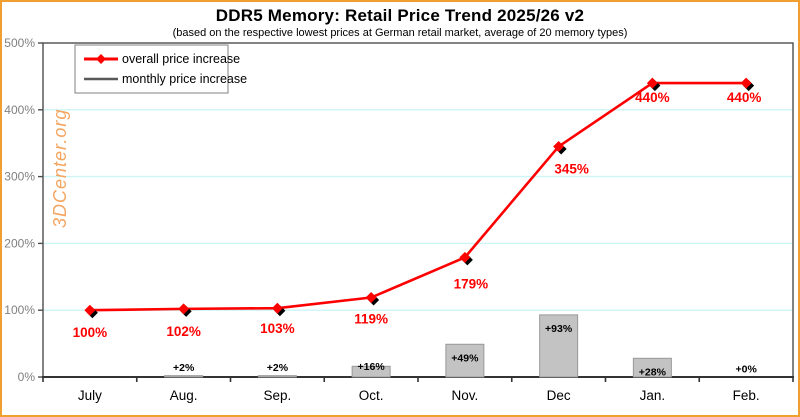  Describe the element at coordinates (60, 168) in the screenshot. I see `watermark-3dcenter: 3DCenter.org` at that location.